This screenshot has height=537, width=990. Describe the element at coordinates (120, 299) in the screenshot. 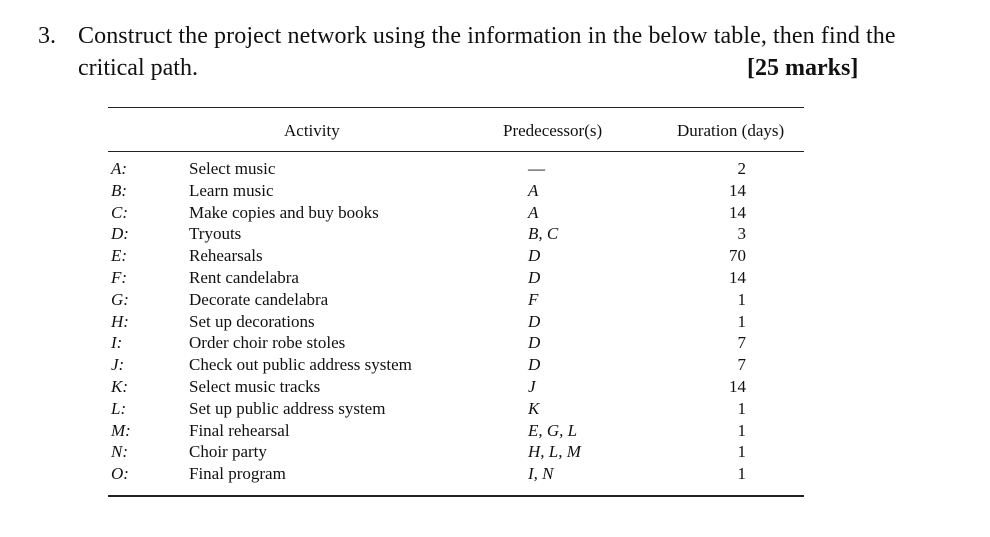

I see `activity-letter: G:` at that location.